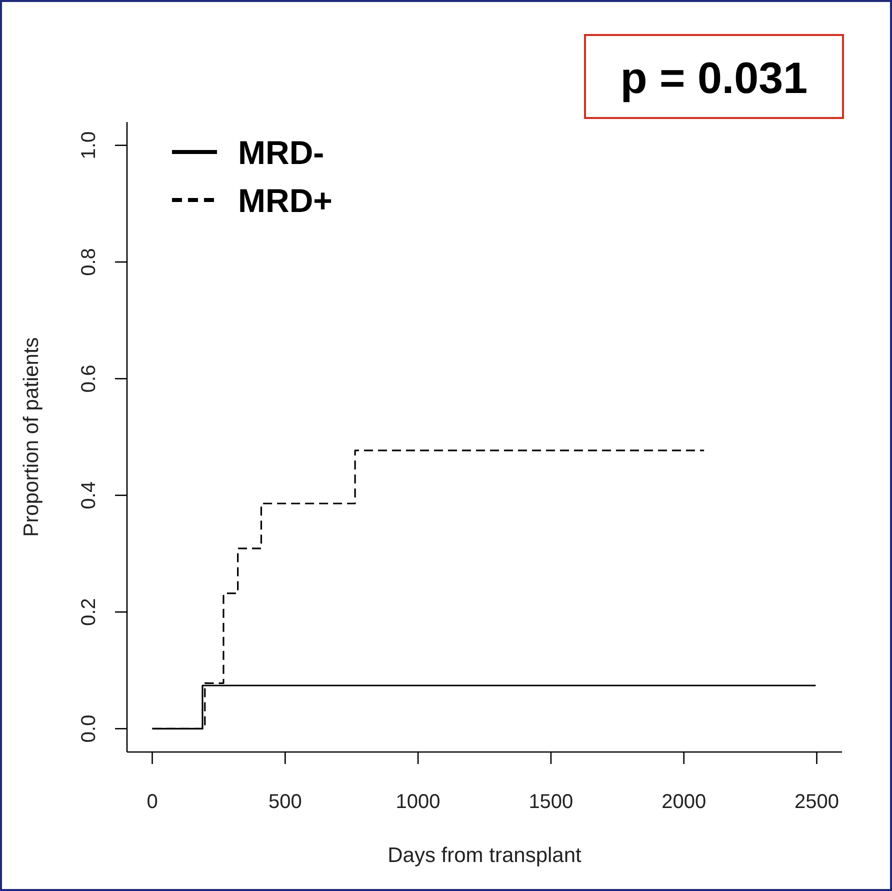 The image size is (892, 891). Describe the element at coordinates (89, 612) in the screenshot. I see `y-tick-label: 0.2` at that location.